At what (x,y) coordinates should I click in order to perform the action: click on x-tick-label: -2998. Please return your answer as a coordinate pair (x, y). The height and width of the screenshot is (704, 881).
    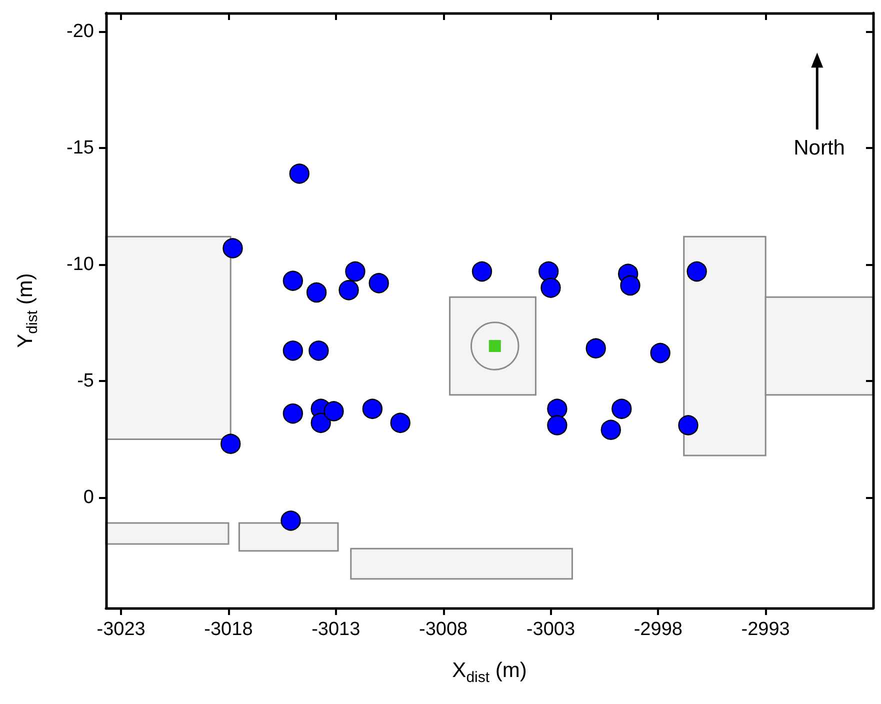
    Looking at the image, I should click on (658, 629).